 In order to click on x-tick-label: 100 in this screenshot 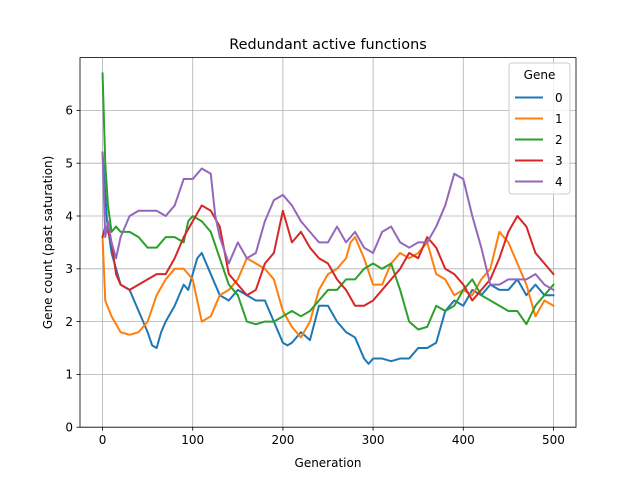, I will do `click(192, 440)`.